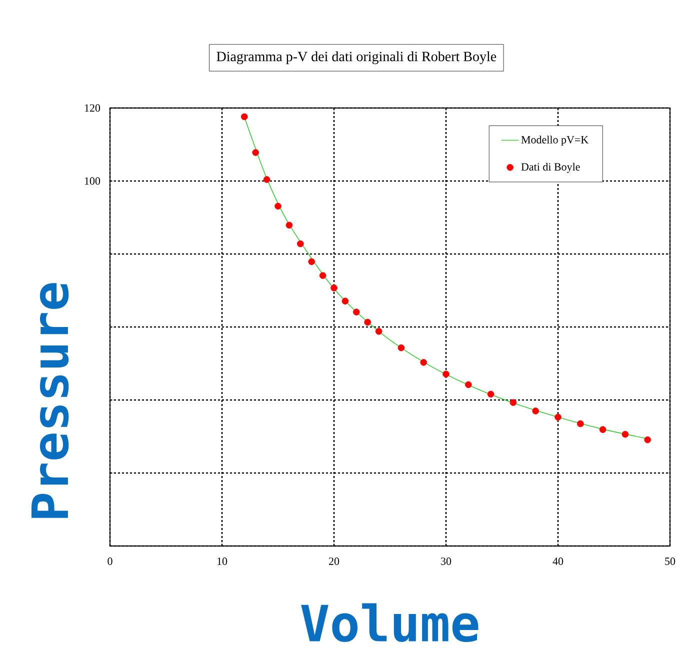 Image resolution: width=695 pixels, height=650 pixels. Describe the element at coordinates (670, 561) in the screenshot. I see `x-tick-label: 50` at that location.